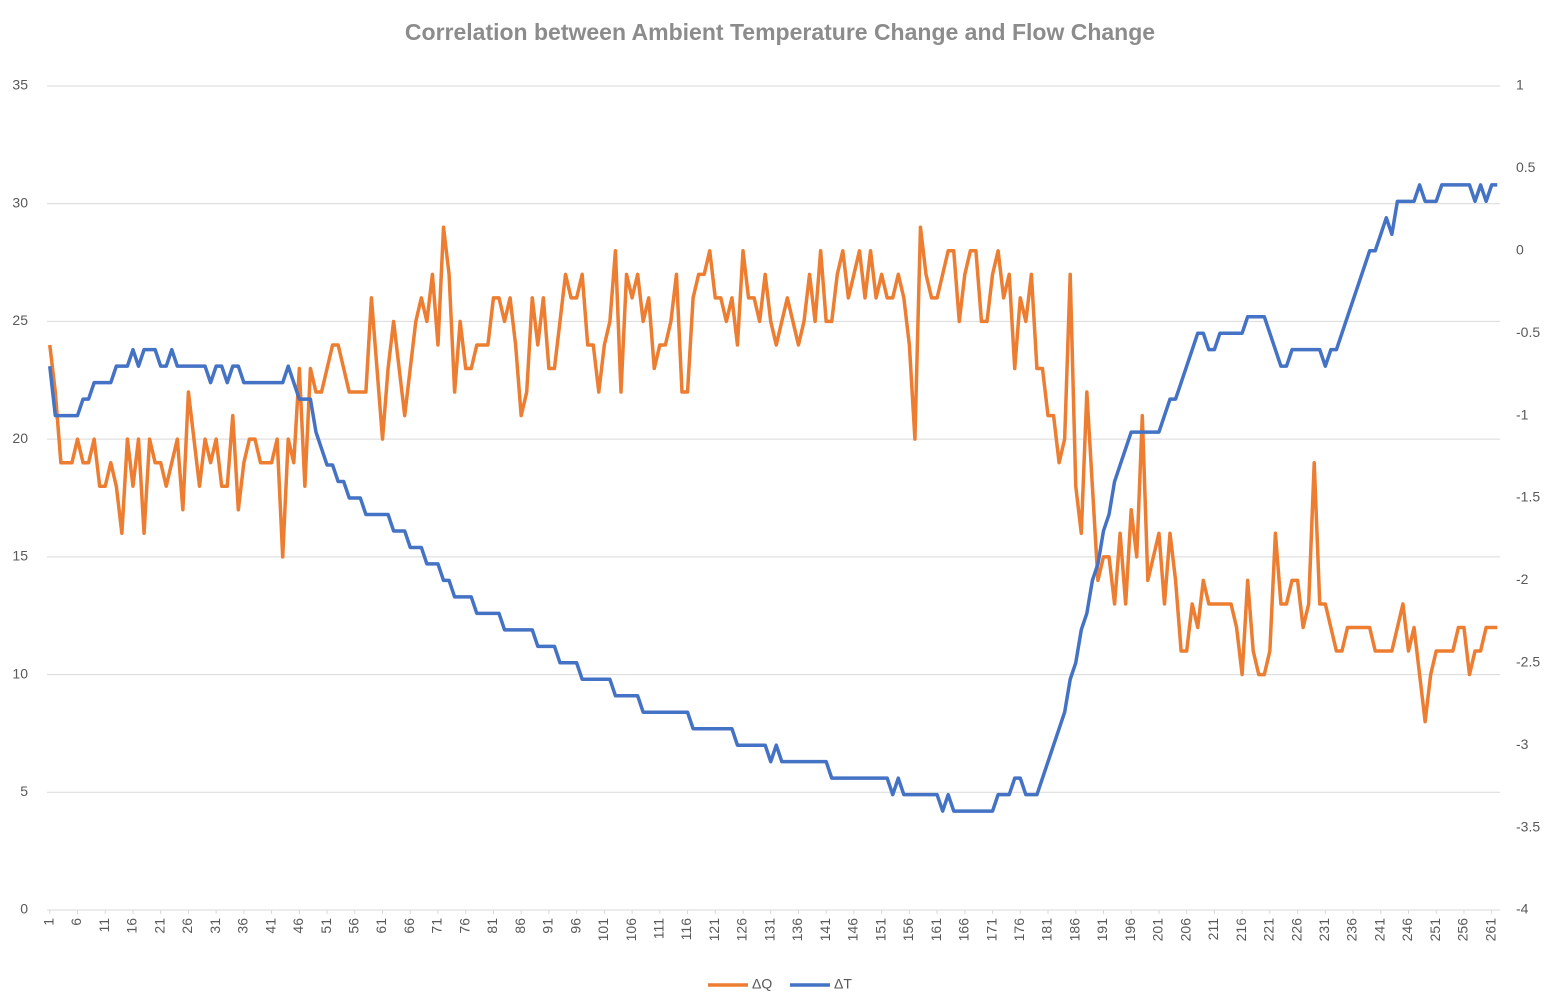 The image size is (1560, 1008). What do you see at coordinates (1241, 930) in the screenshot?
I see `x-tick-label: 216` at bounding box center [1241, 930].